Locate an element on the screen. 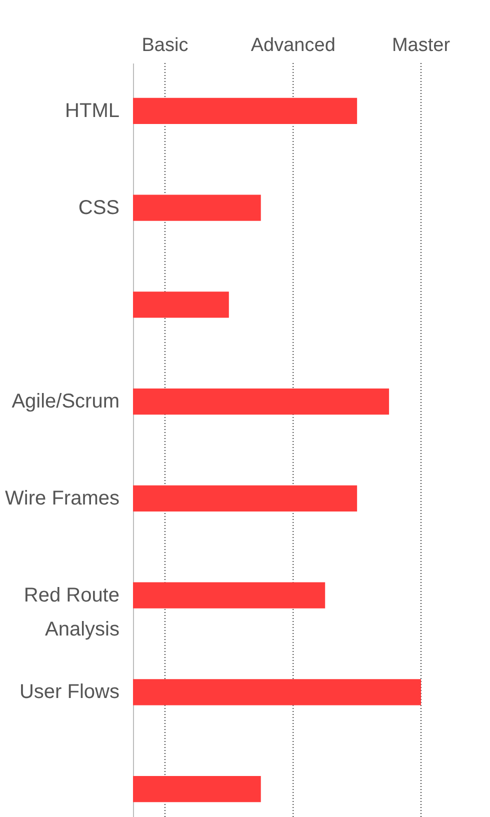  y-tick-label: User Flows is located at coordinates (69, 692).